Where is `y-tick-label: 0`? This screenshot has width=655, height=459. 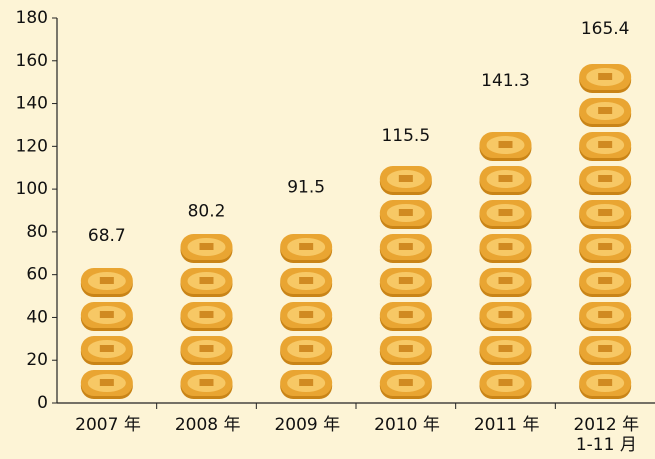
y-tick-label: 0 is located at coordinates (42, 403).